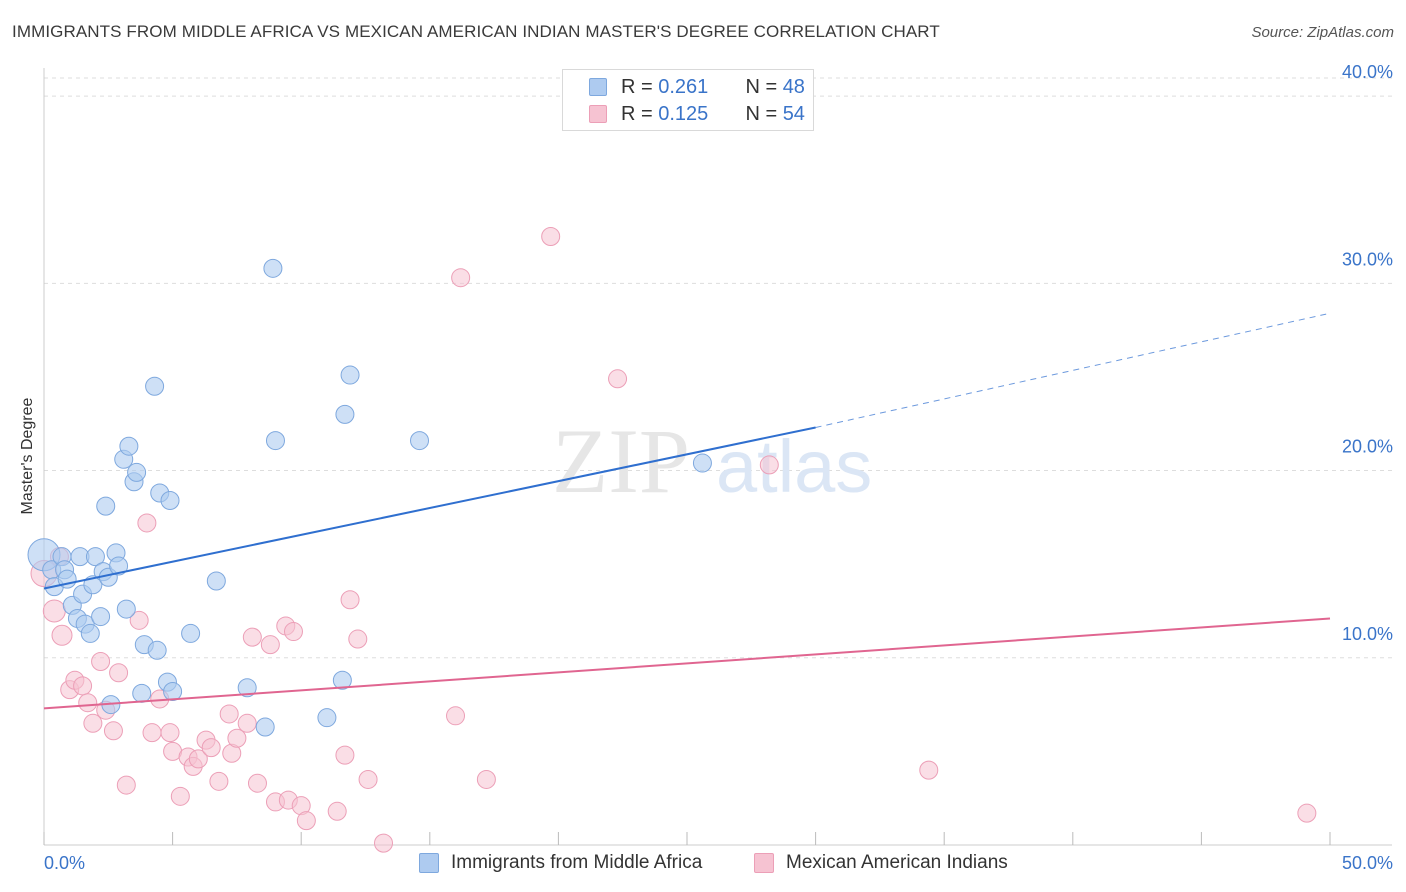 Image resolution: width=1406 pixels, height=892 pixels. What do you see at coordinates (1367, 447) in the screenshot?
I see `y-tick-label: 20.0%` at bounding box center [1367, 447].